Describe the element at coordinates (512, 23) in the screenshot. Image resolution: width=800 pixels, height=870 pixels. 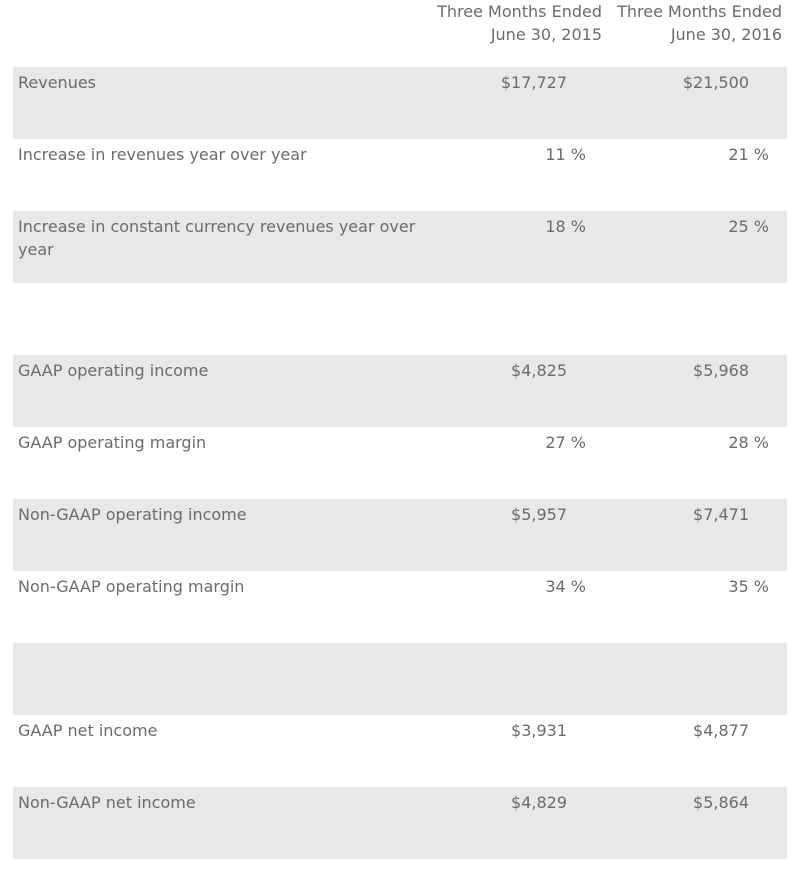
I see `column-header-q2-2015: Three Months Ended June 30, 2015` at that location.